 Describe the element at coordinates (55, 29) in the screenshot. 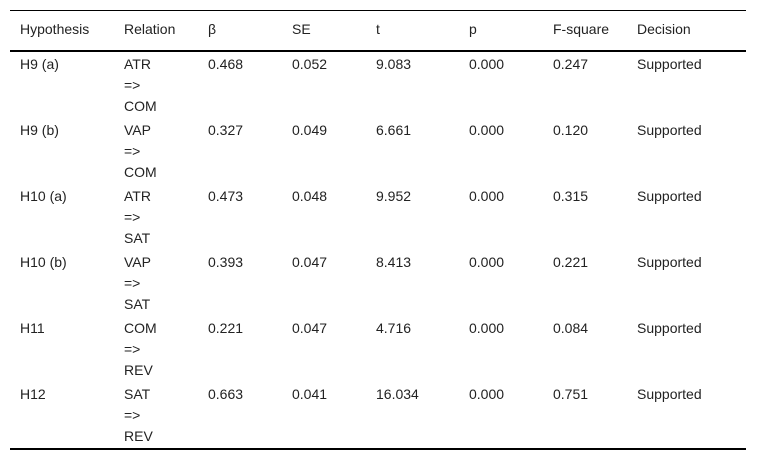

I see `header-hypothesis: Hypothesis` at that location.